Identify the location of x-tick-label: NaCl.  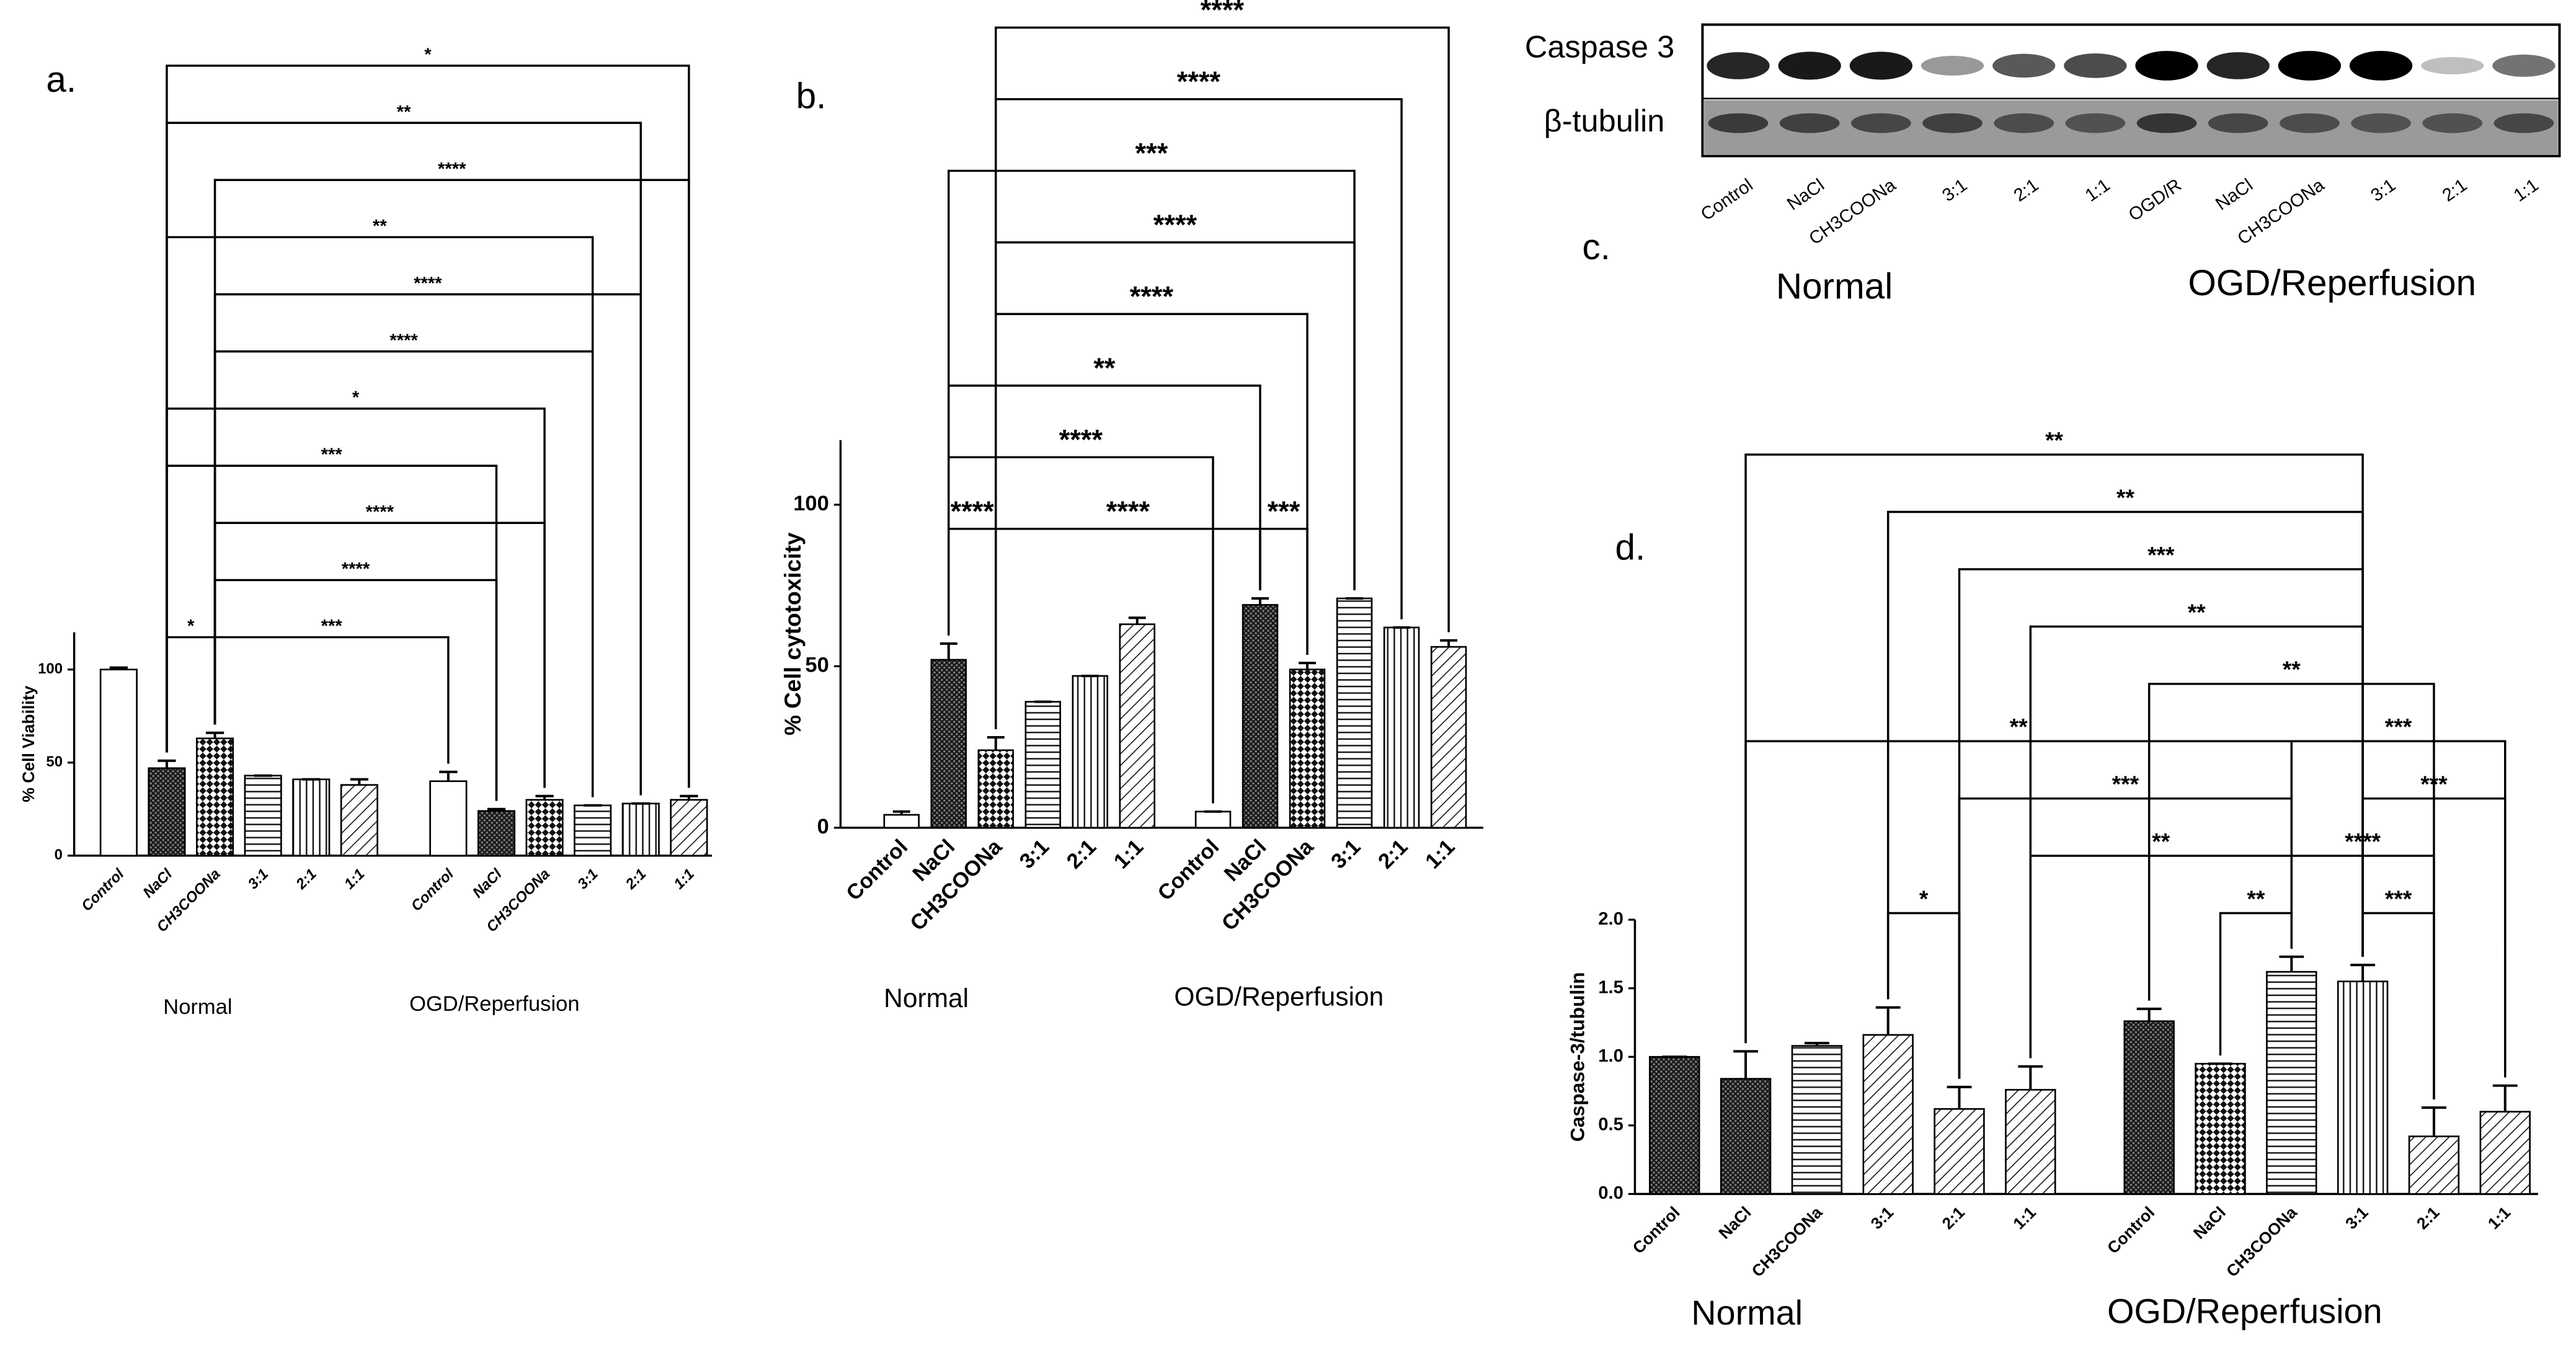
(158, 883).